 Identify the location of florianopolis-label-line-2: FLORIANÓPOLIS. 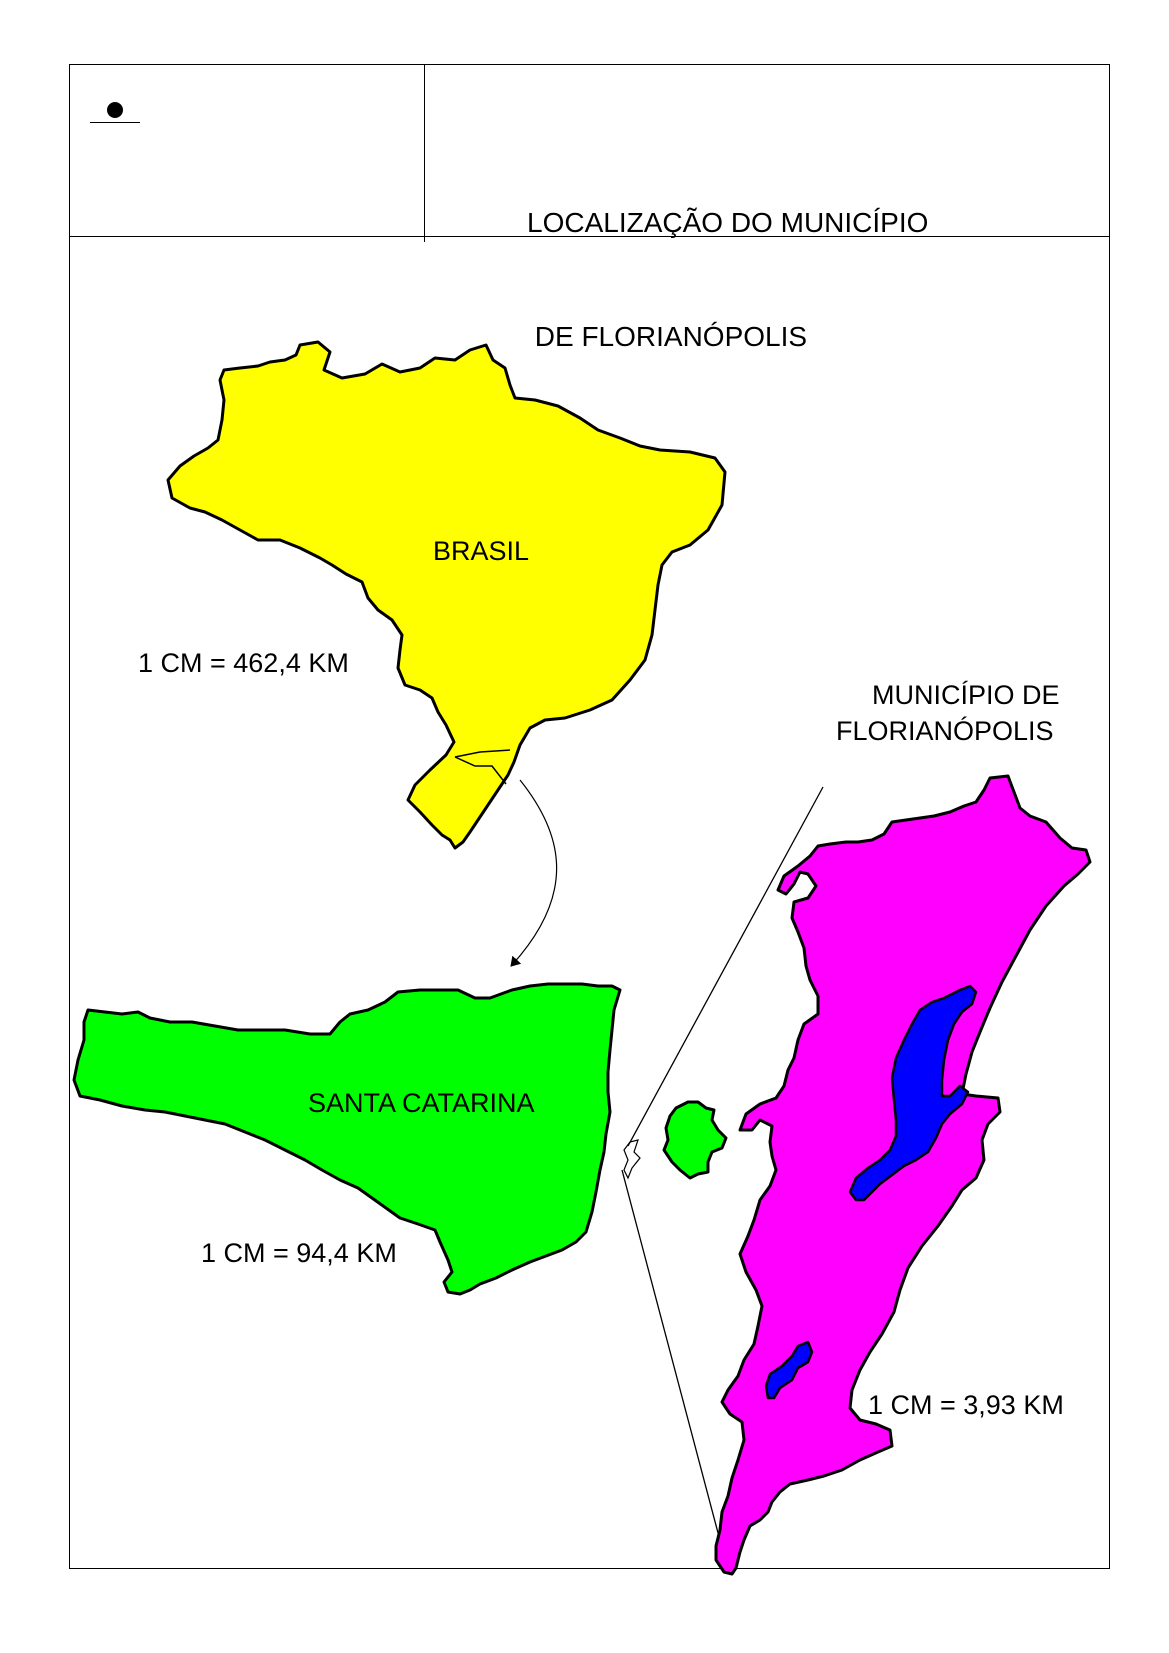
(945, 731).